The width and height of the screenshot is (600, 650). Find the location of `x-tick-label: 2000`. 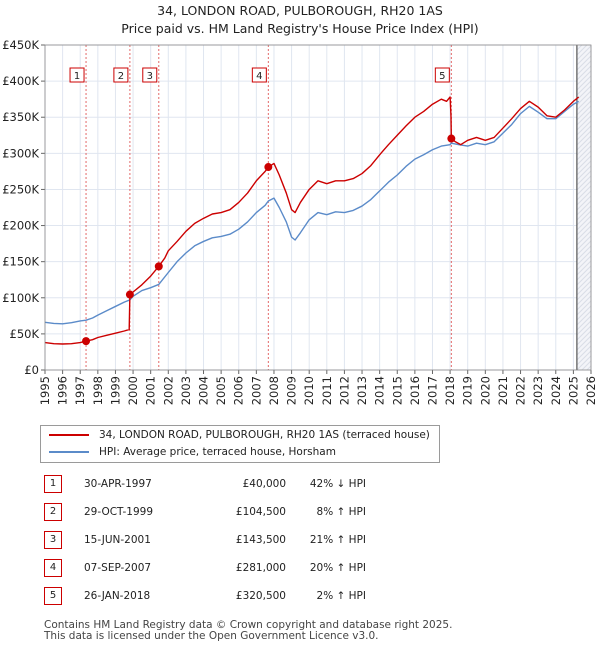

x-tick-label: 2000 is located at coordinates (133, 390).